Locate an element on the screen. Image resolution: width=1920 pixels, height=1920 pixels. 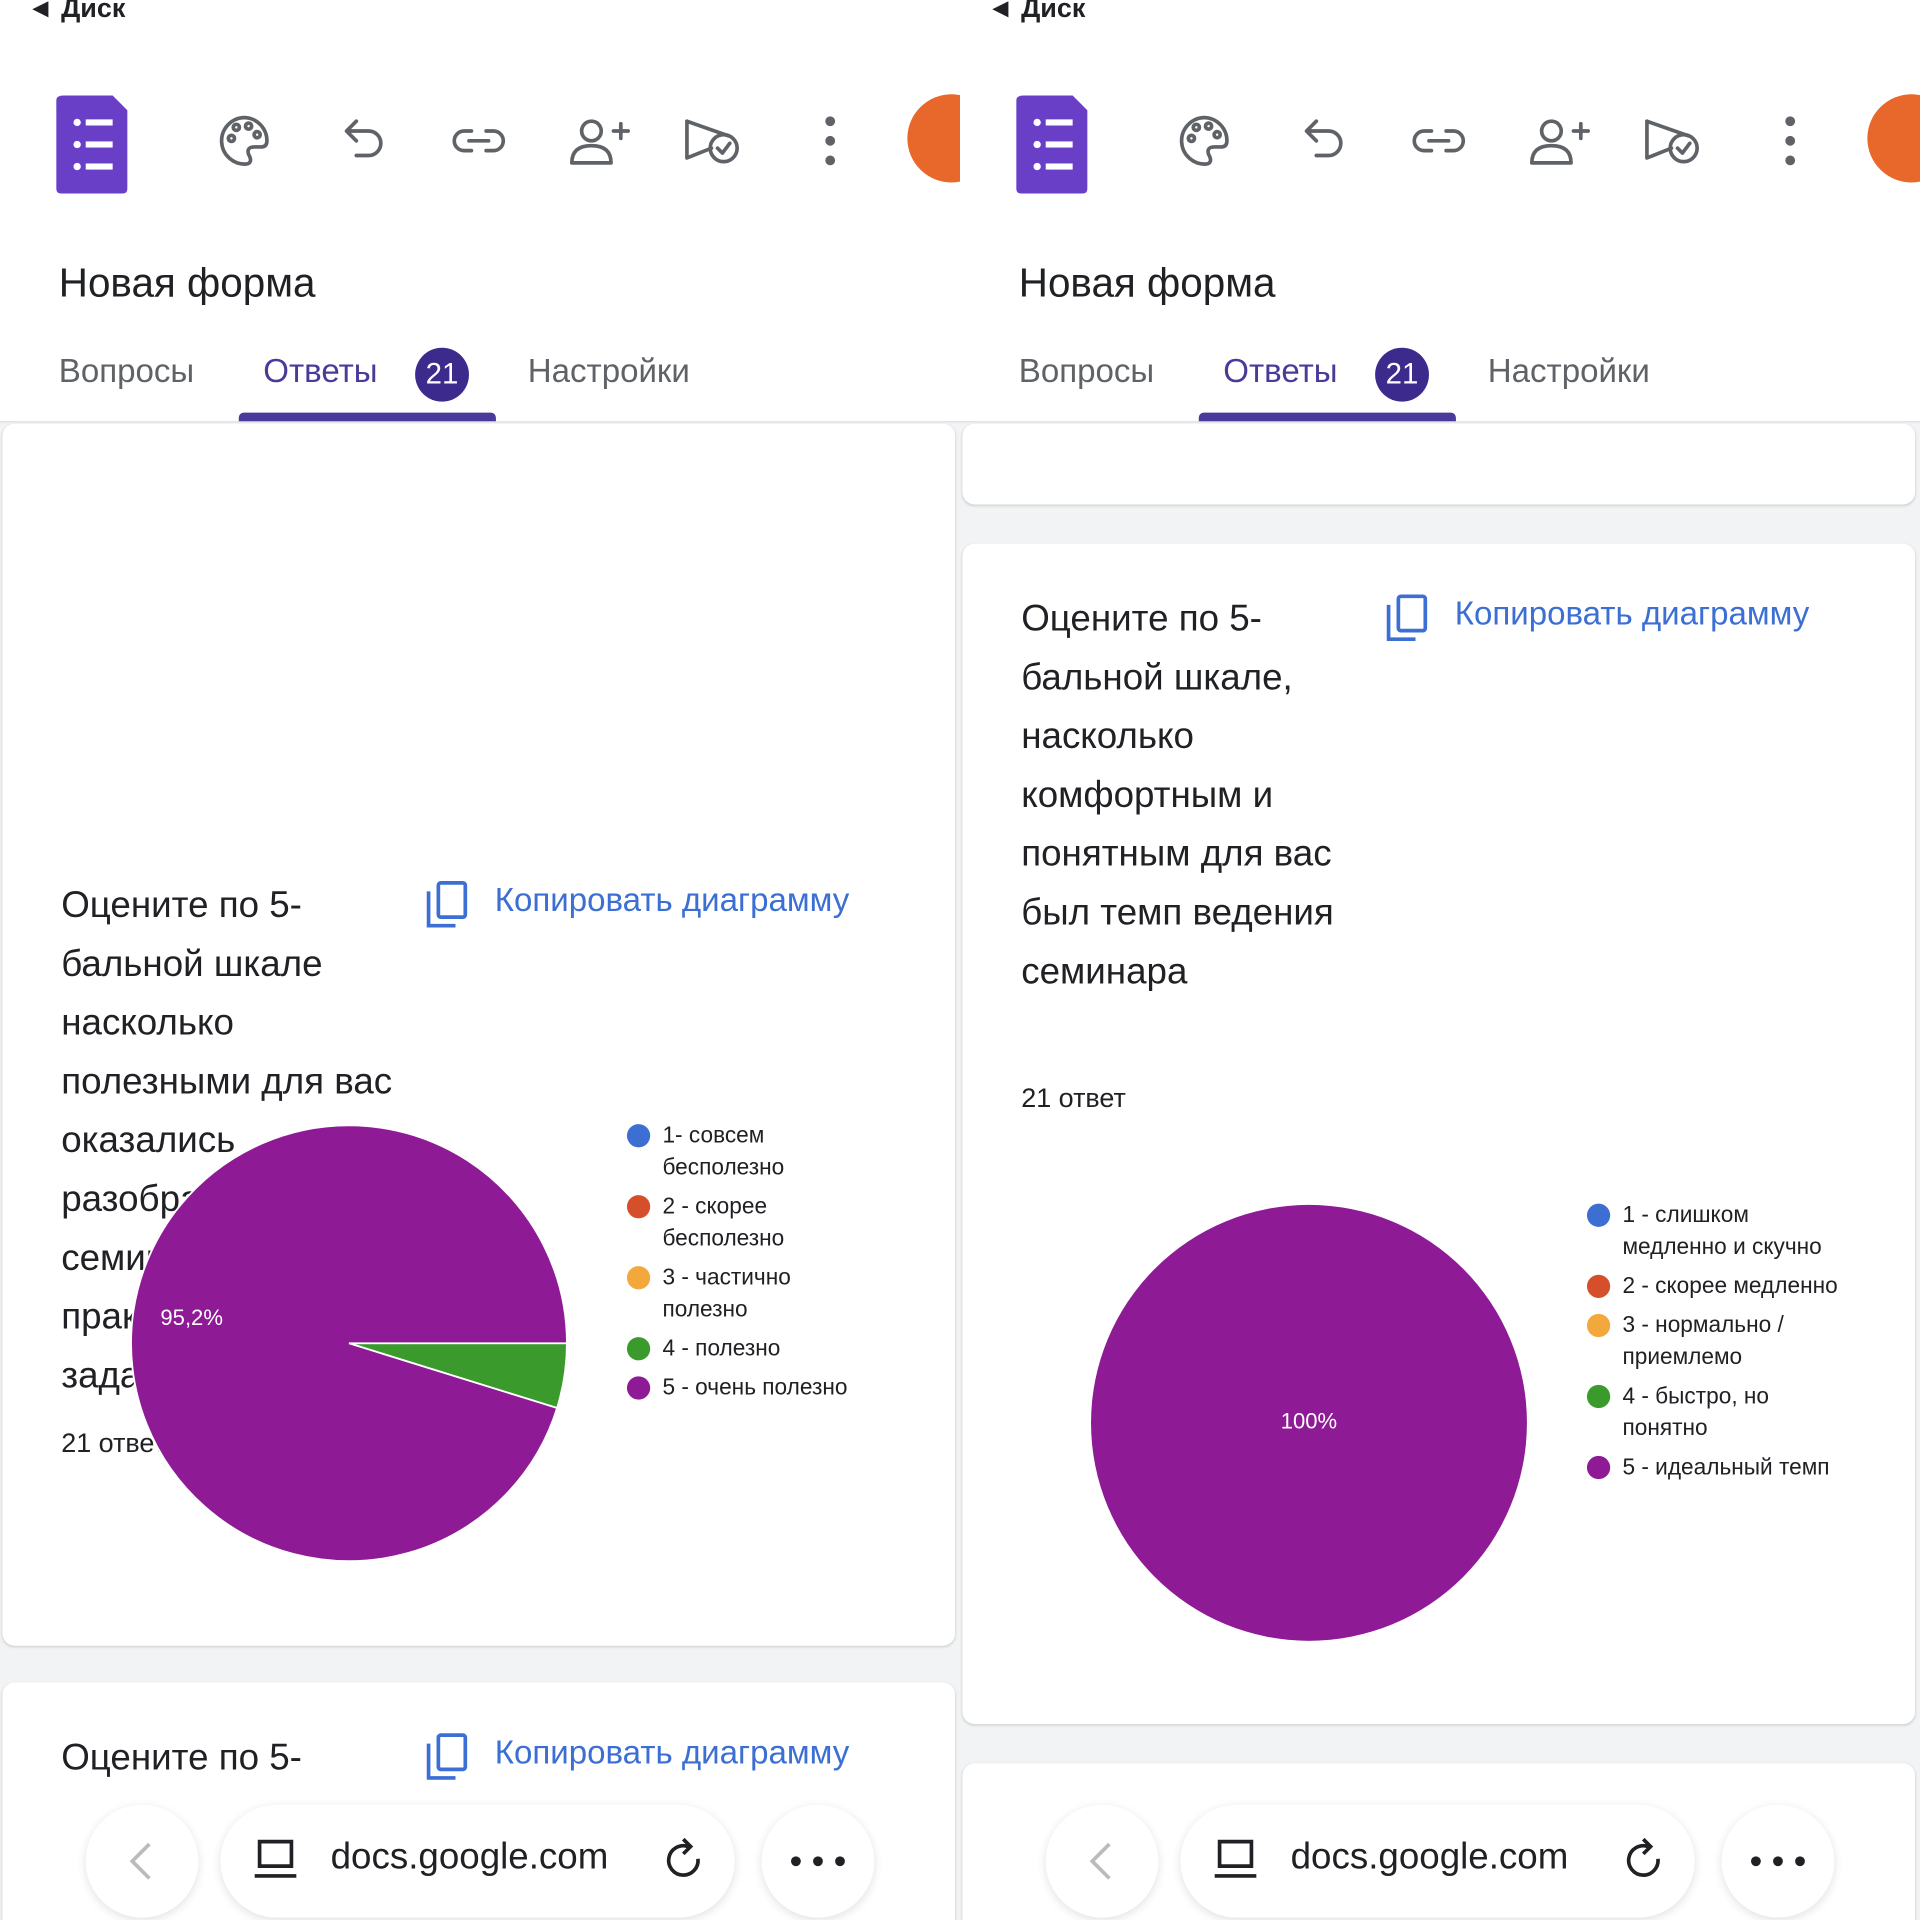
menu-icon is located at coordinates (1778, 1861).